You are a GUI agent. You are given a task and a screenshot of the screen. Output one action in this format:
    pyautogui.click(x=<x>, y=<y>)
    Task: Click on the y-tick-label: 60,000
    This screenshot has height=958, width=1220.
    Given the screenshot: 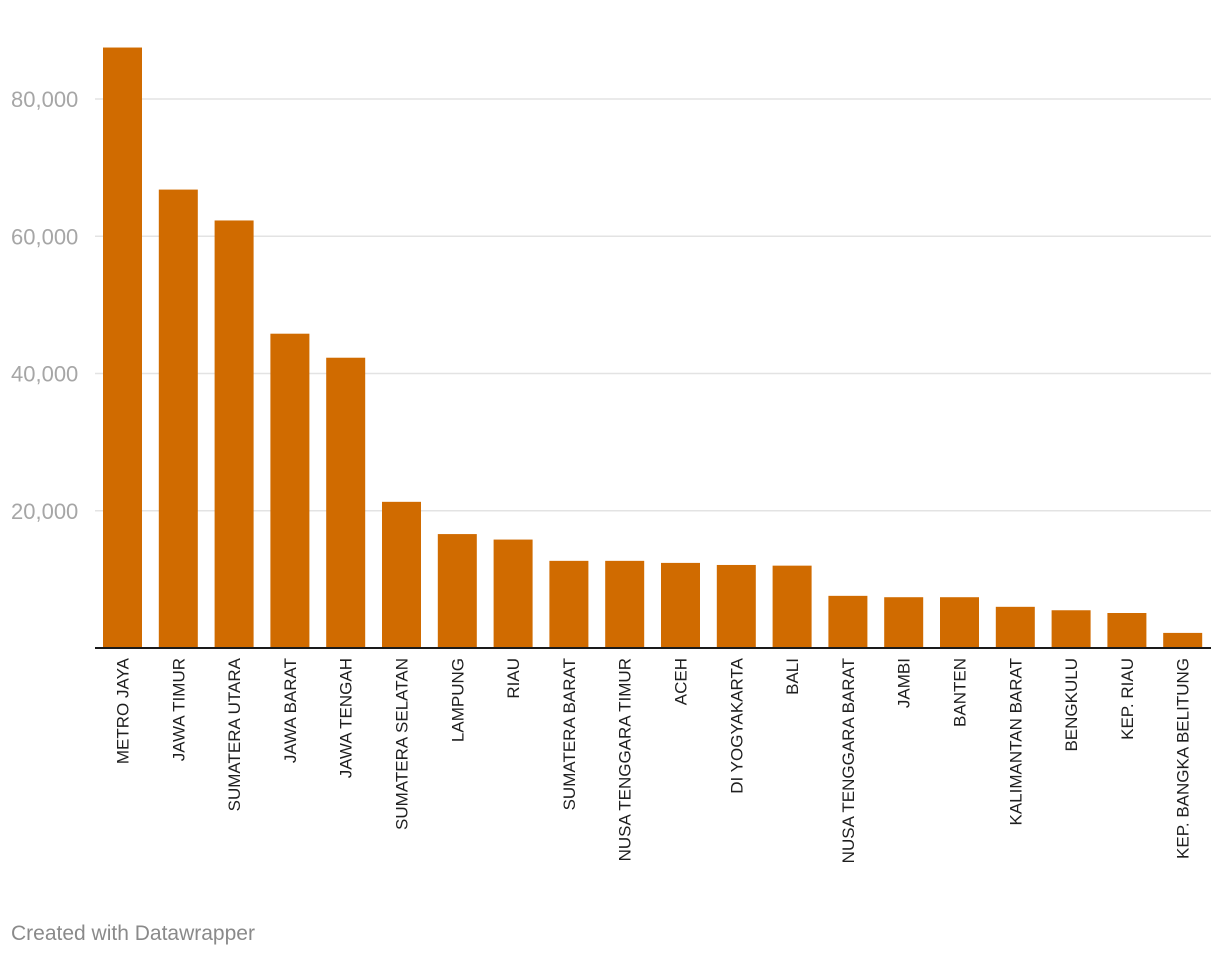 What is the action you would take?
    pyautogui.click(x=44, y=236)
    